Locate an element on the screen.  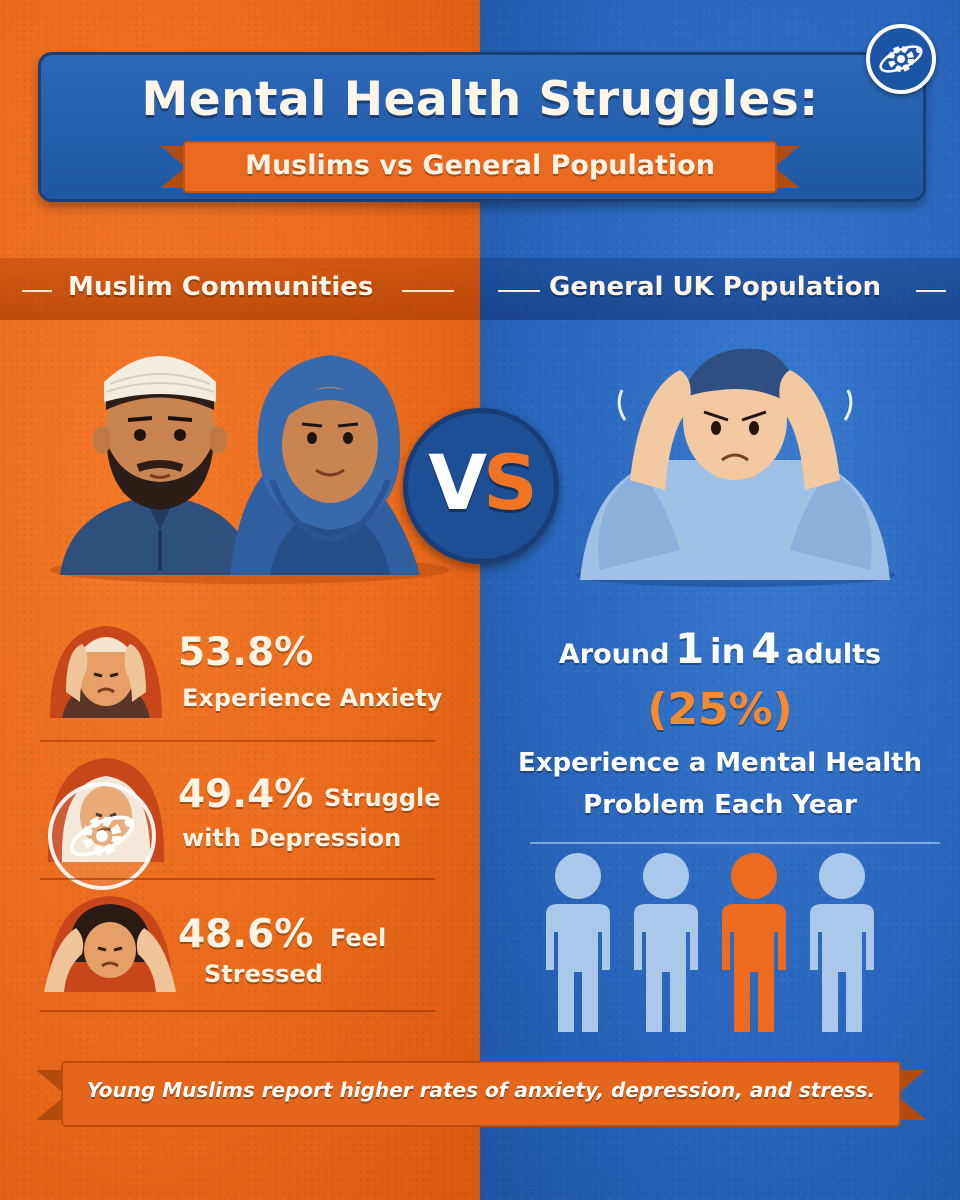
page-title: Mental Health Struggles: is located at coordinates (480, 99).